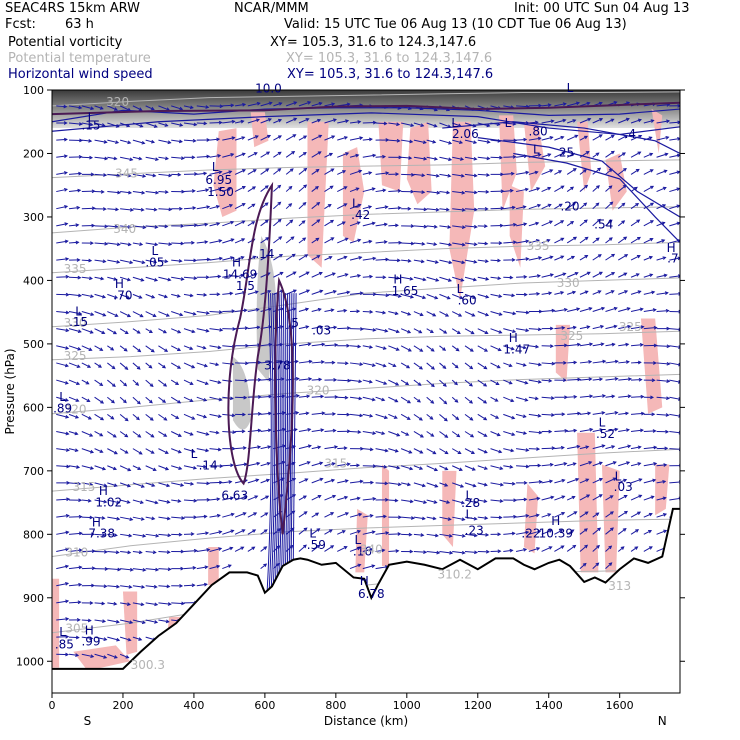 The image size is (740, 740). Describe the element at coordinates (364, 581) in the screenshot. I see `contour-label-48: H` at that location.